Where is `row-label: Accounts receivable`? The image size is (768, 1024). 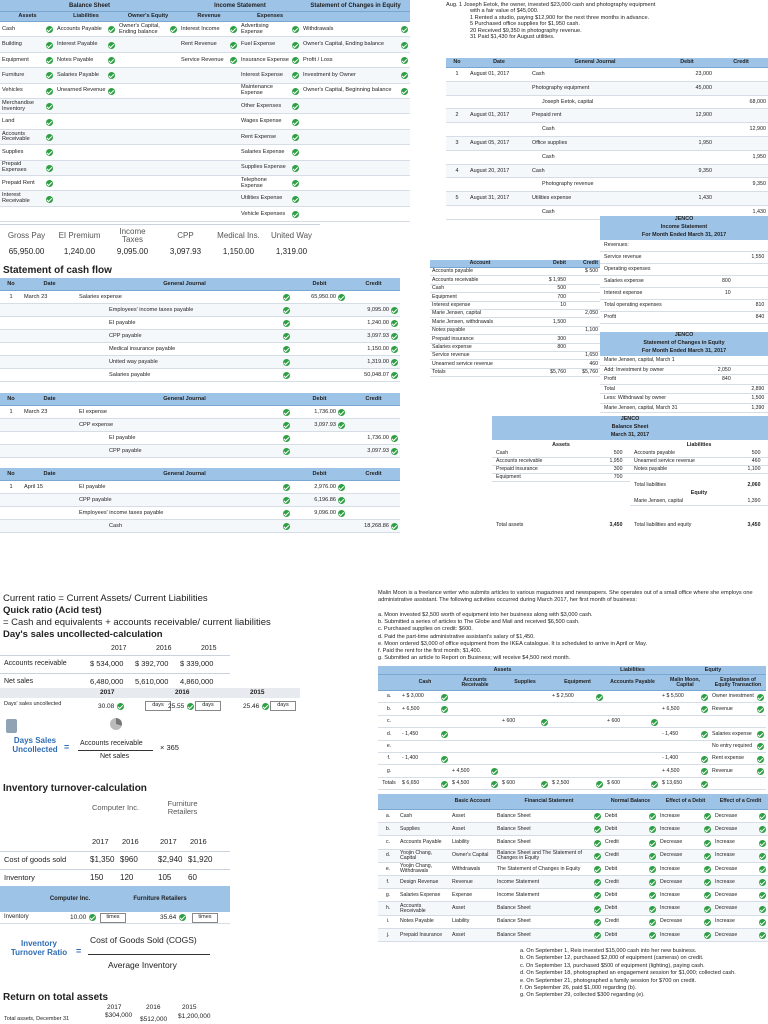 row-label: Accounts receivable is located at coordinates (35, 663).